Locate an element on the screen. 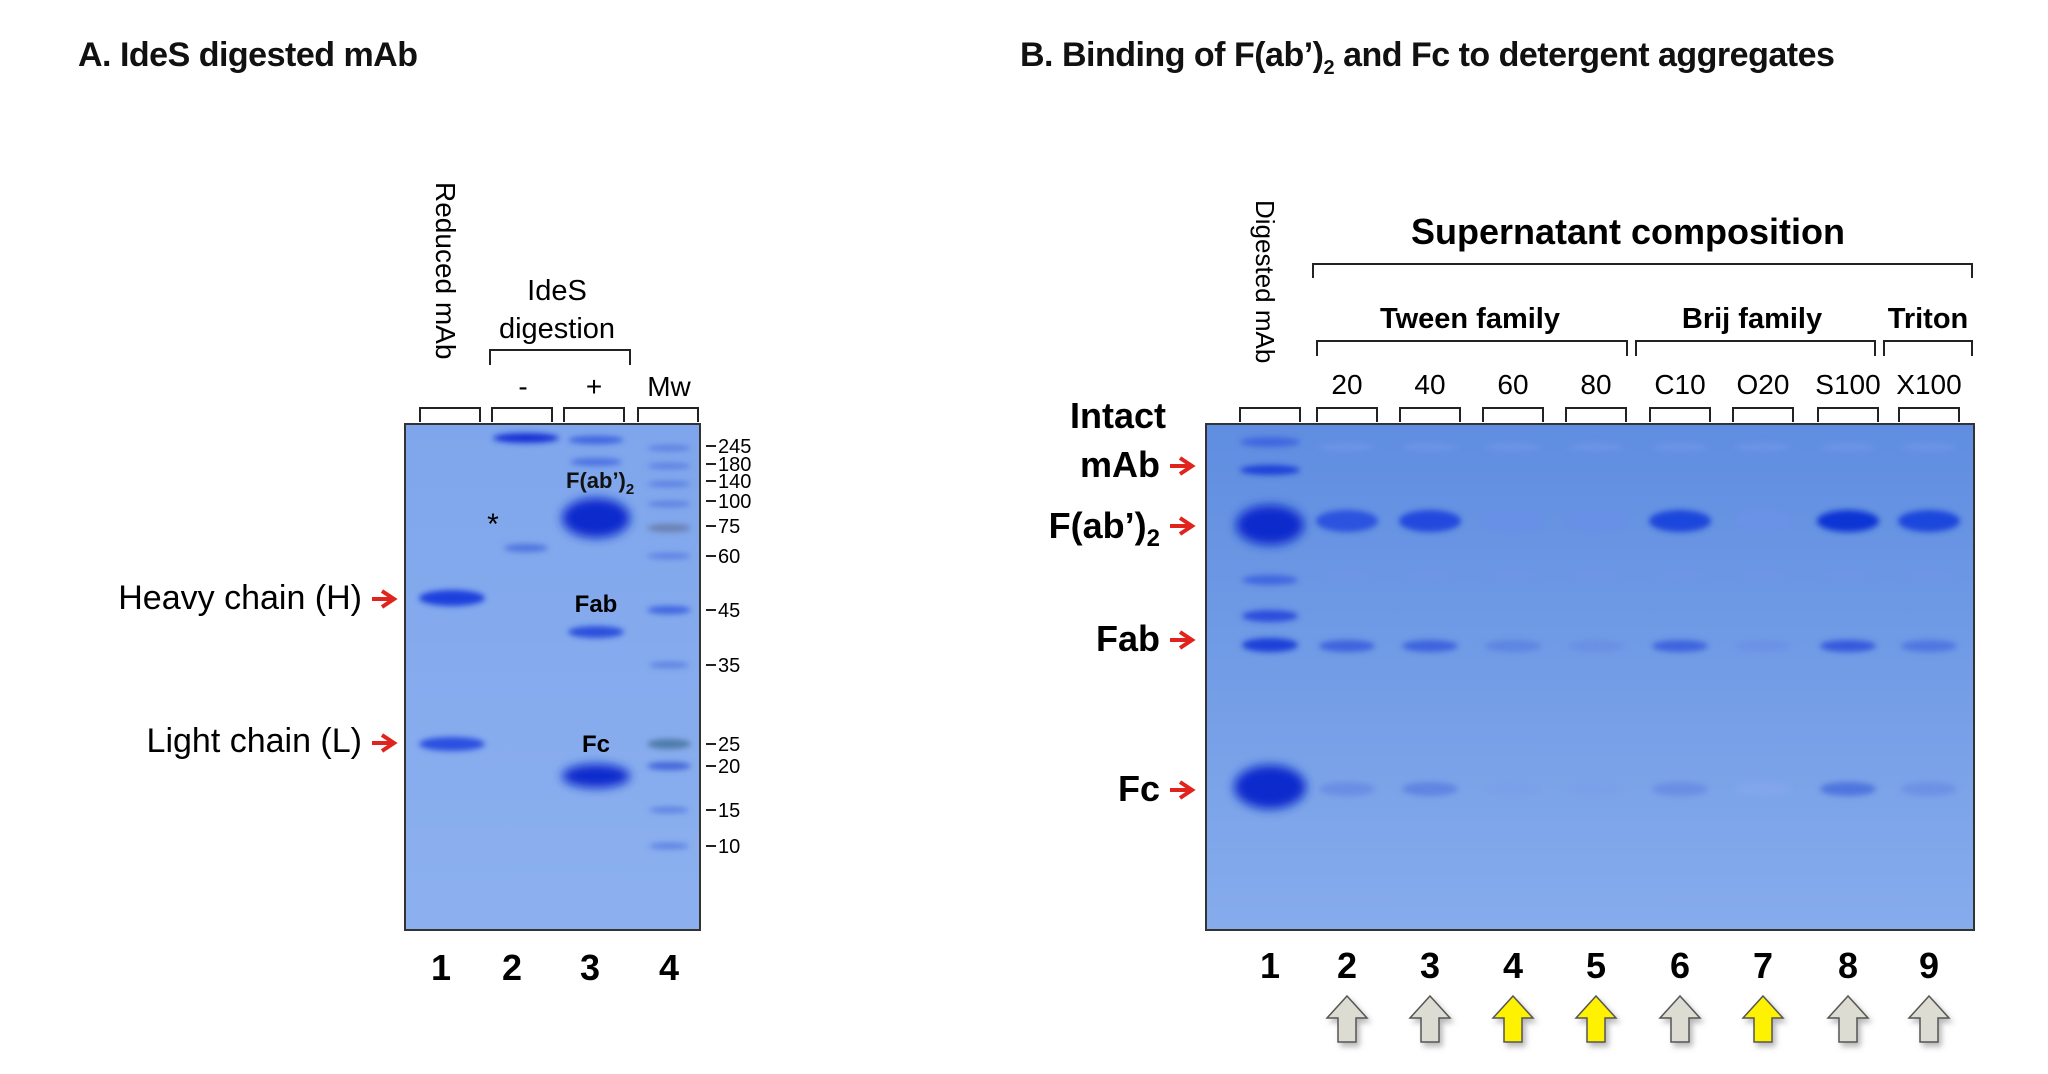 This screenshot has height=1074, width=2048. light-chain-arrow is located at coordinates (385, 743).